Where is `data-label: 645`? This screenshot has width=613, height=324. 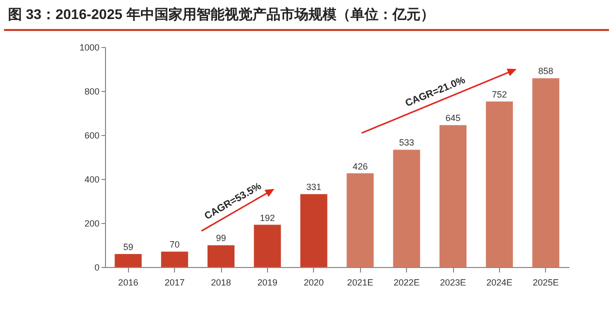
data-label: 645 is located at coordinates (453, 118).